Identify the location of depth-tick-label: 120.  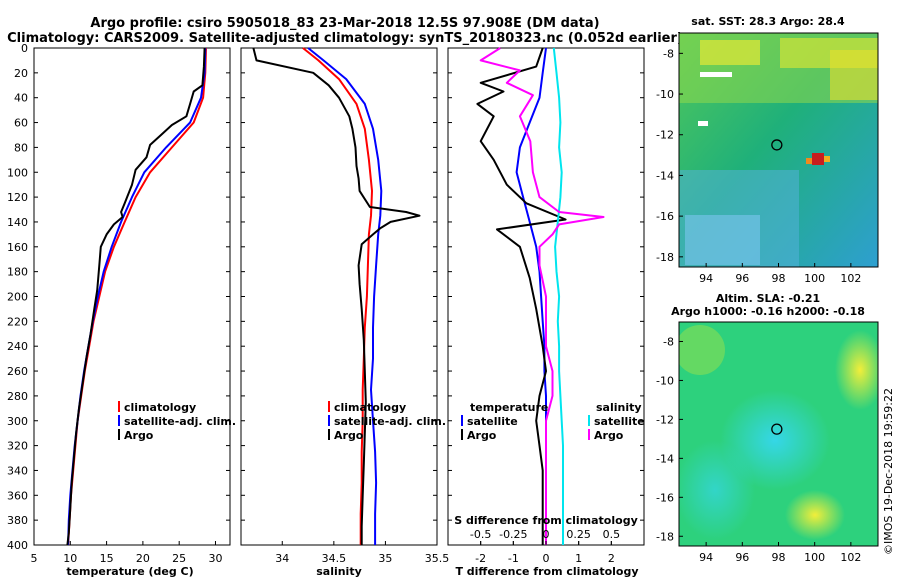
(17, 197).